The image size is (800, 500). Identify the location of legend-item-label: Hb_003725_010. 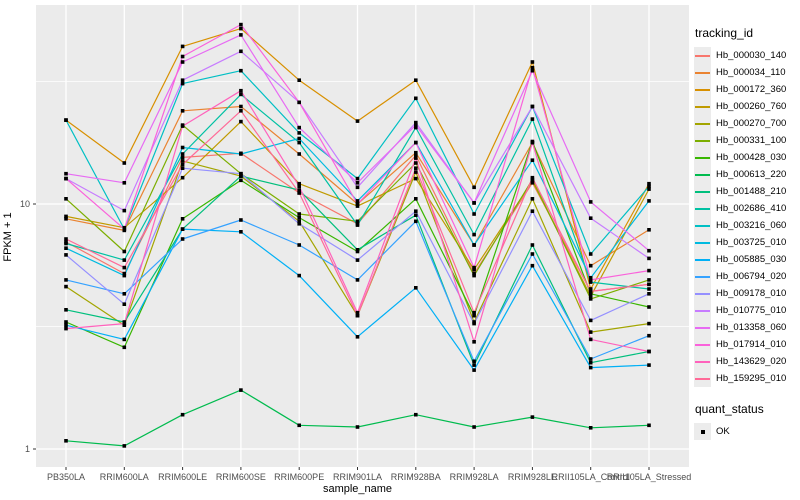
(751, 242).